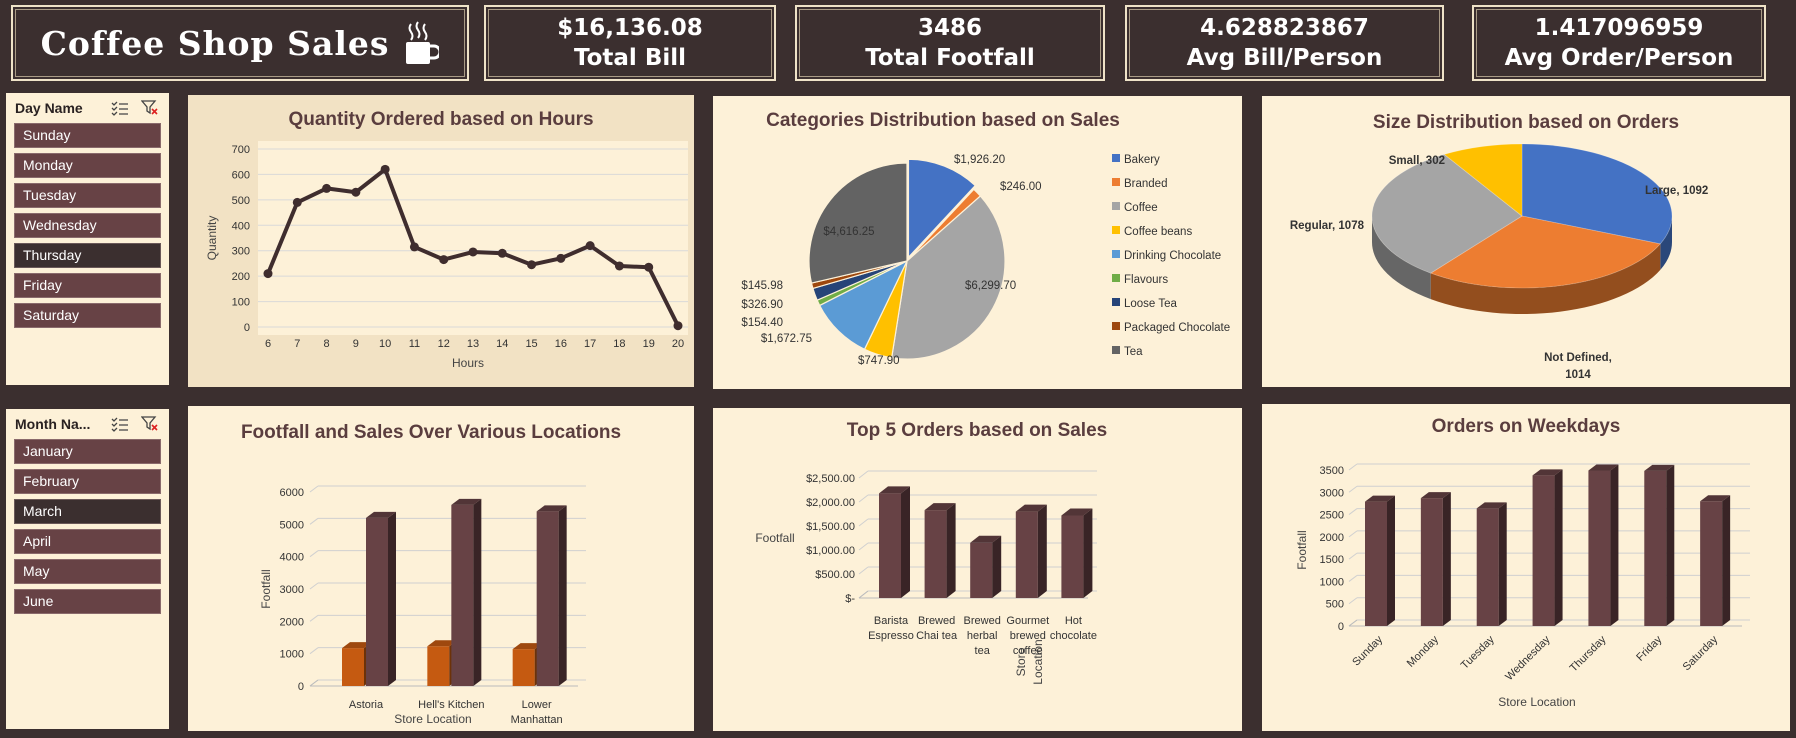  I want to click on x-tick-label: 10, so click(385, 344).